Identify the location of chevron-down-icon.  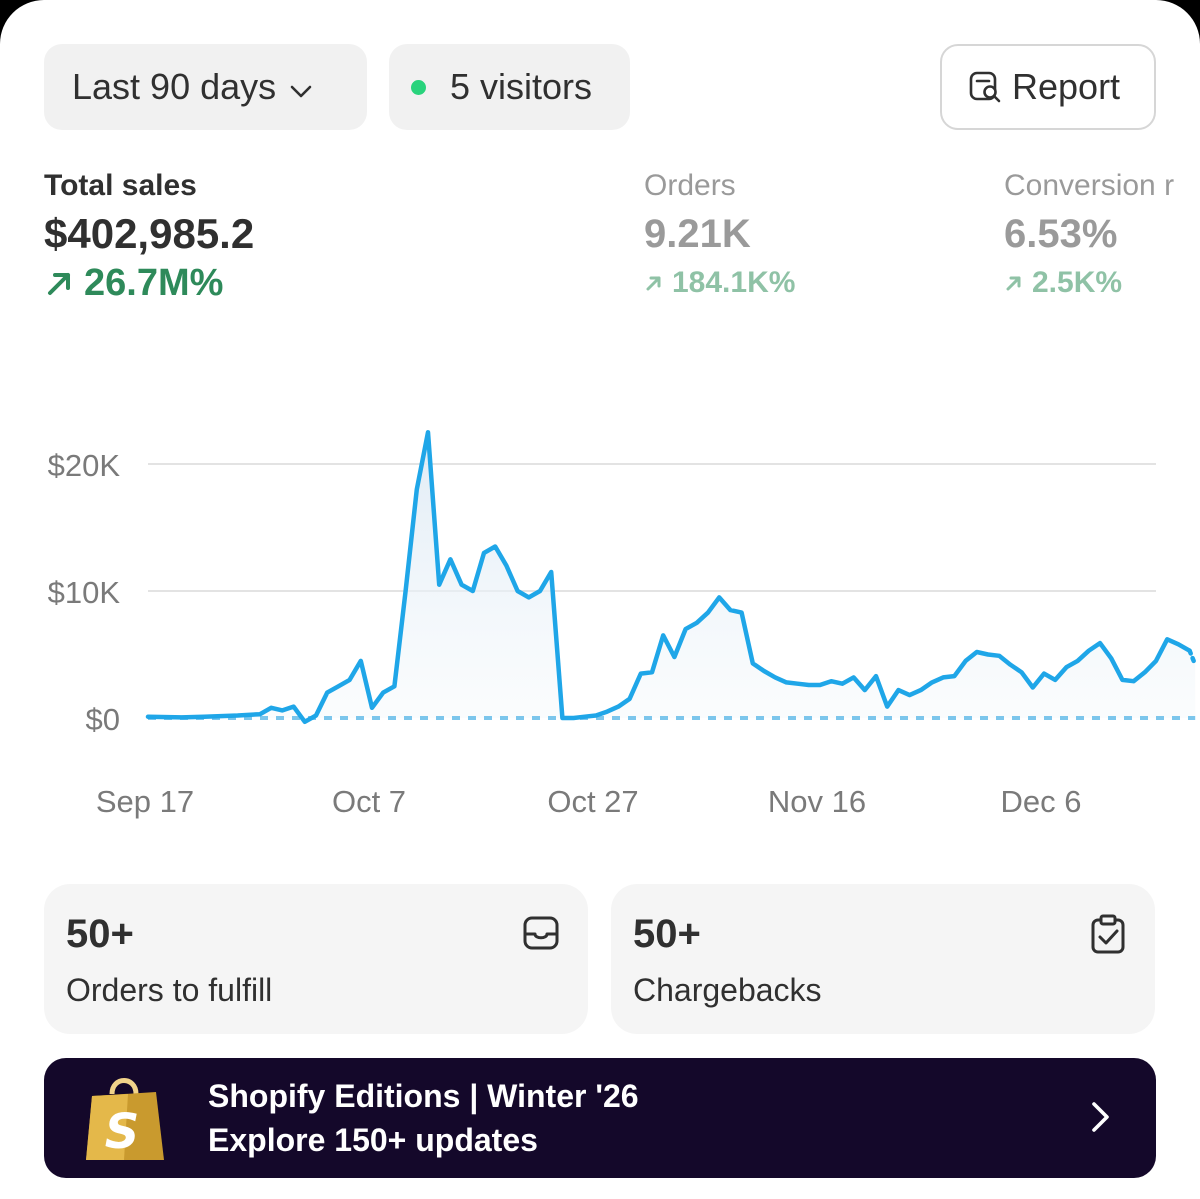
(301, 87).